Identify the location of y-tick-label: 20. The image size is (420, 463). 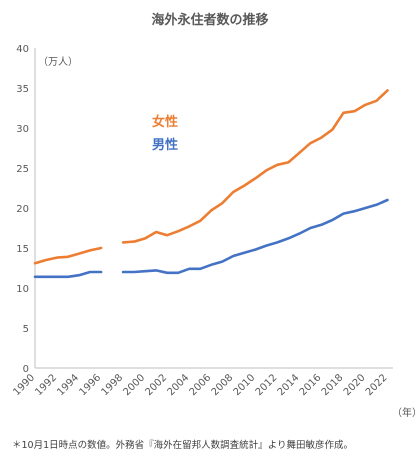
(22, 209).